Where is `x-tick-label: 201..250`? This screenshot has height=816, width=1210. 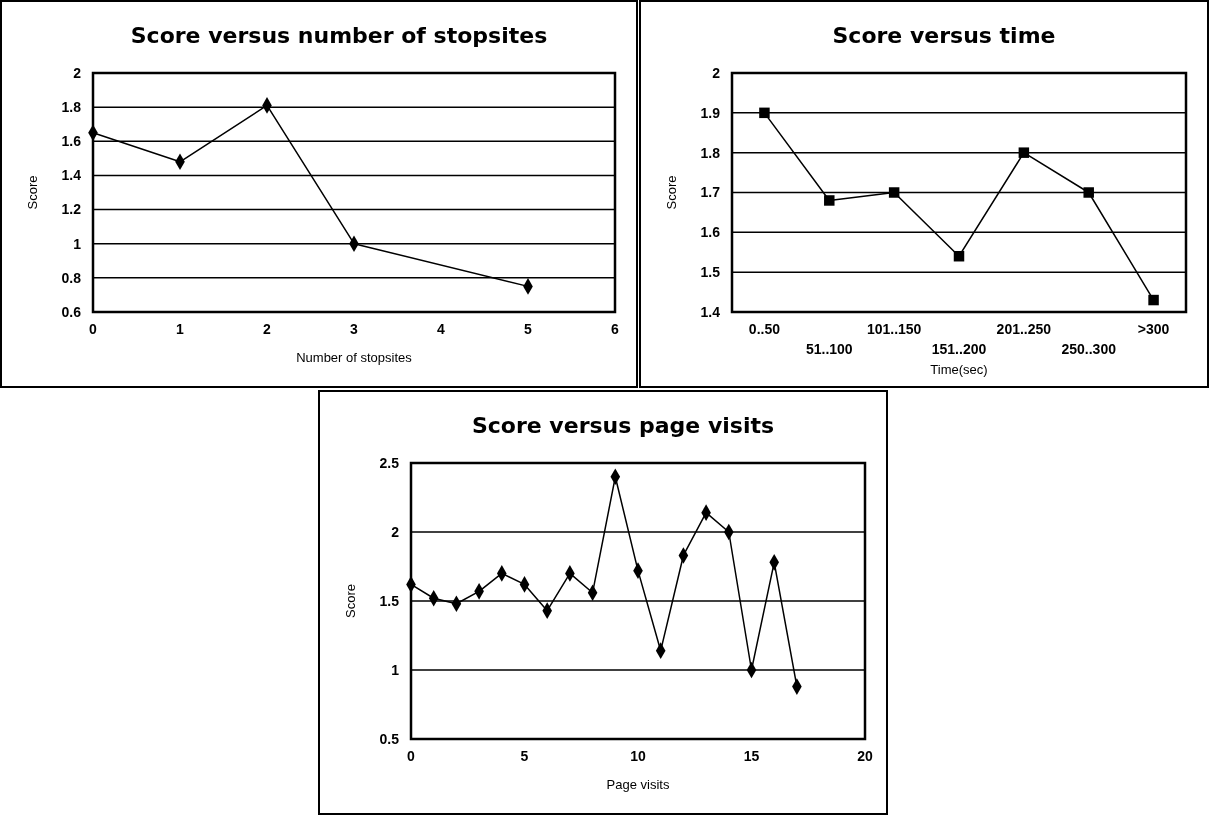 x-tick-label: 201..250 is located at coordinates (1024, 329).